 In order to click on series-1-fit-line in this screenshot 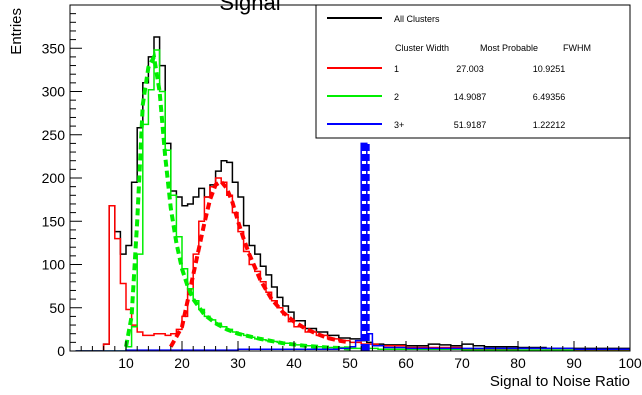, I will do `click(260, 263)`.